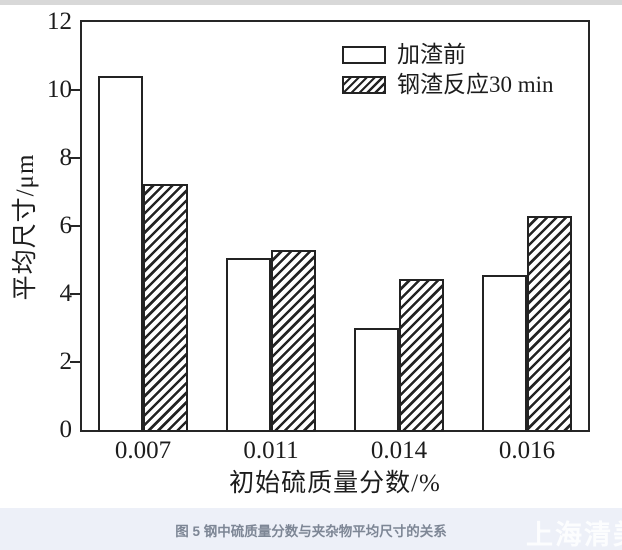 The width and height of the screenshot is (622, 550). I want to click on caption-strip: 图 5 钢中硫质量分数与夹杂物平均尺寸的关系 上海清美, so click(311, 529).